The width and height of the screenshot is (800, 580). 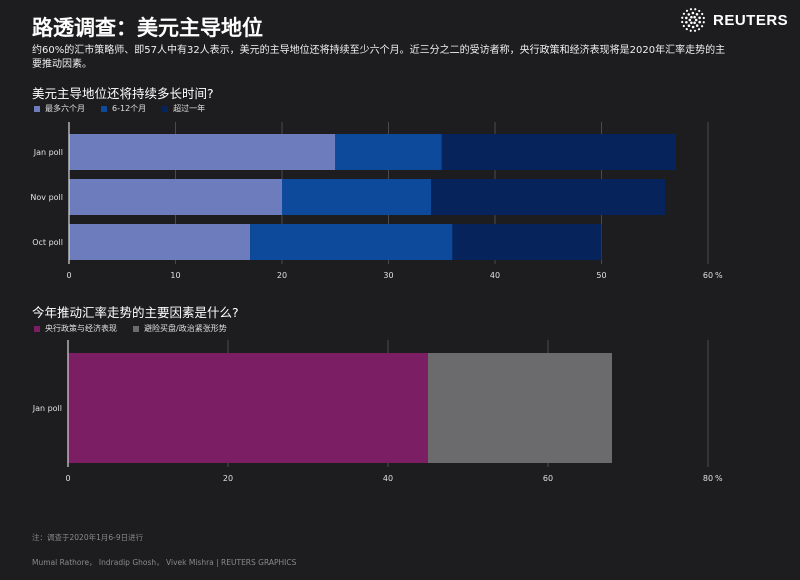 What do you see at coordinates (708, 478) in the screenshot?
I see `tick-label: 80` at bounding box center [708, 478].